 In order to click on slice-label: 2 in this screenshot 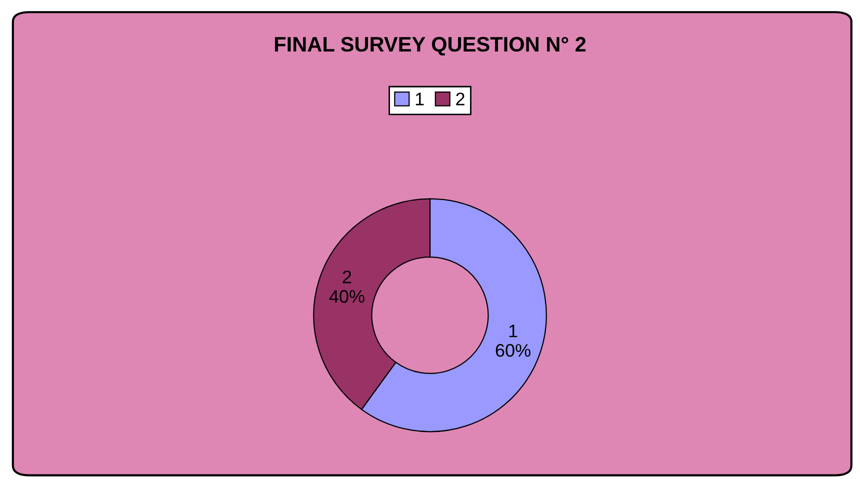, I will do `click(347, 277)`.